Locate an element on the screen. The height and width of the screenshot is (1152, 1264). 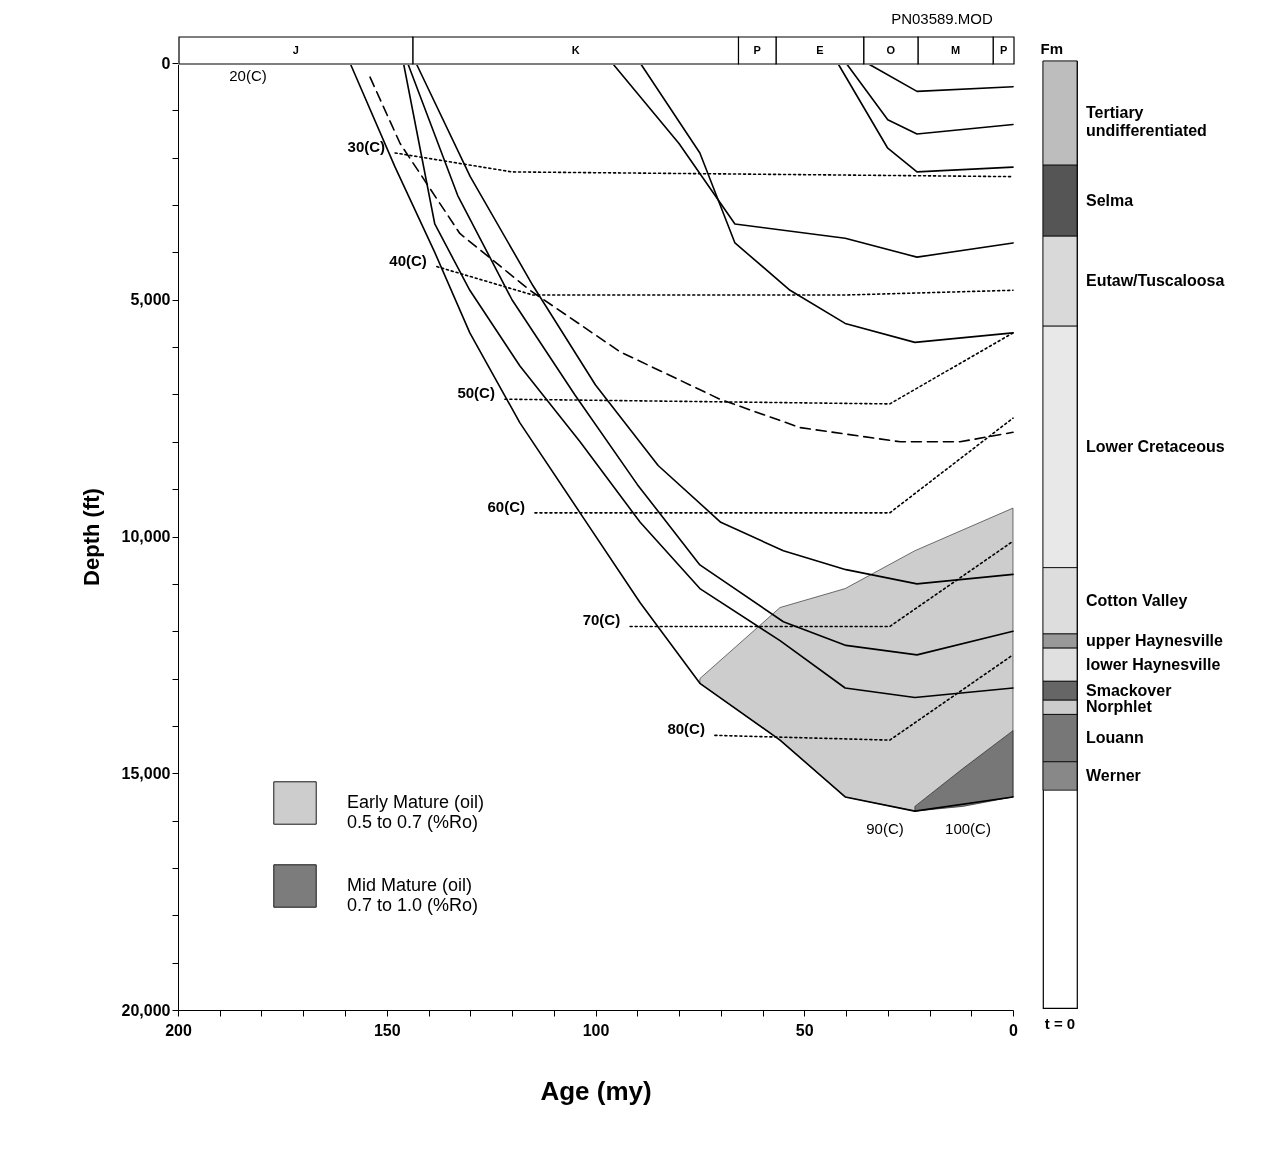
series-label: J is located at coordinates (295, 49).